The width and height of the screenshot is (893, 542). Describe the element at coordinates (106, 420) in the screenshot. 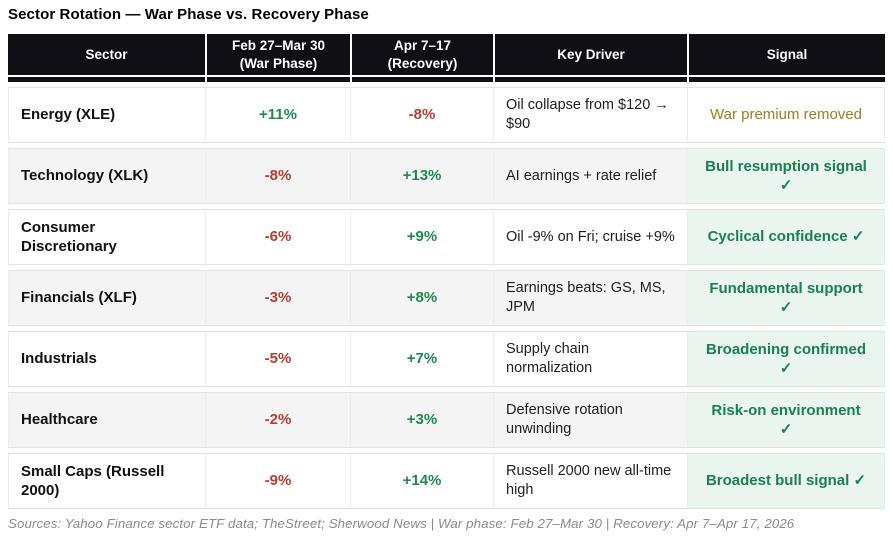

I see `sector-cell: Healthcare` at that location.